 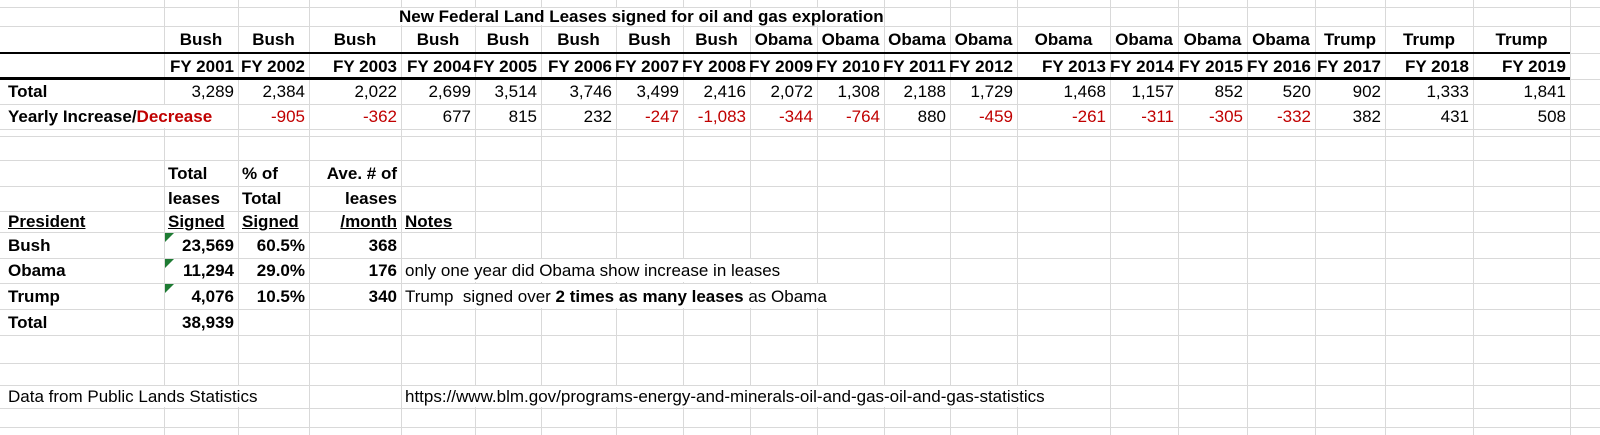 I want to click on summary-grand-total-label: Total, so click(x=28, y=322).